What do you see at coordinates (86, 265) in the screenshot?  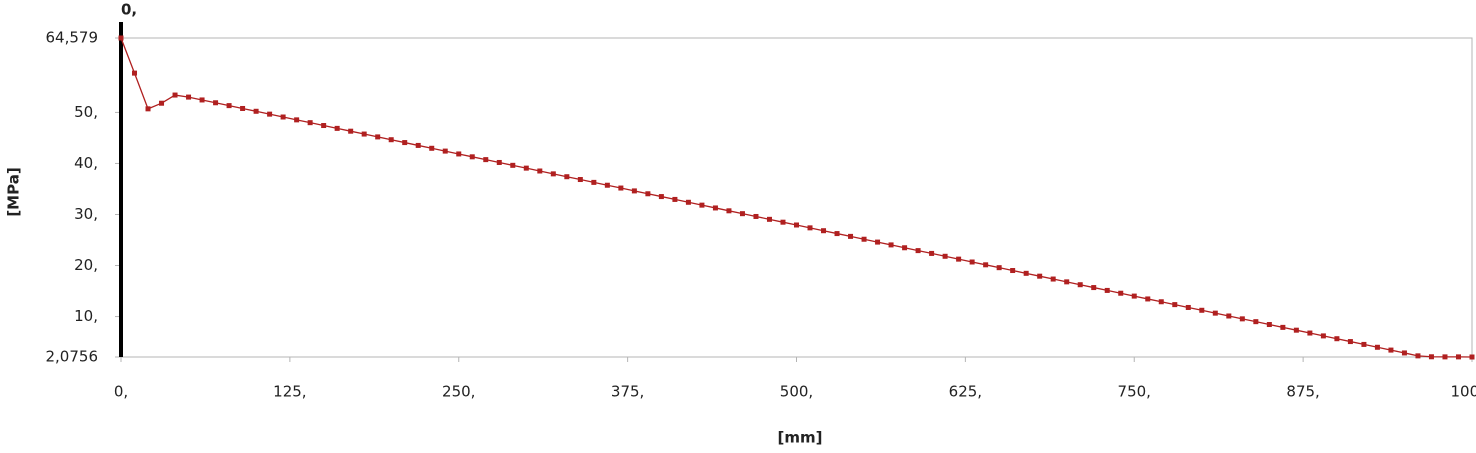 I see `y-tick-label: 20,` at bounding box center [86, 265].